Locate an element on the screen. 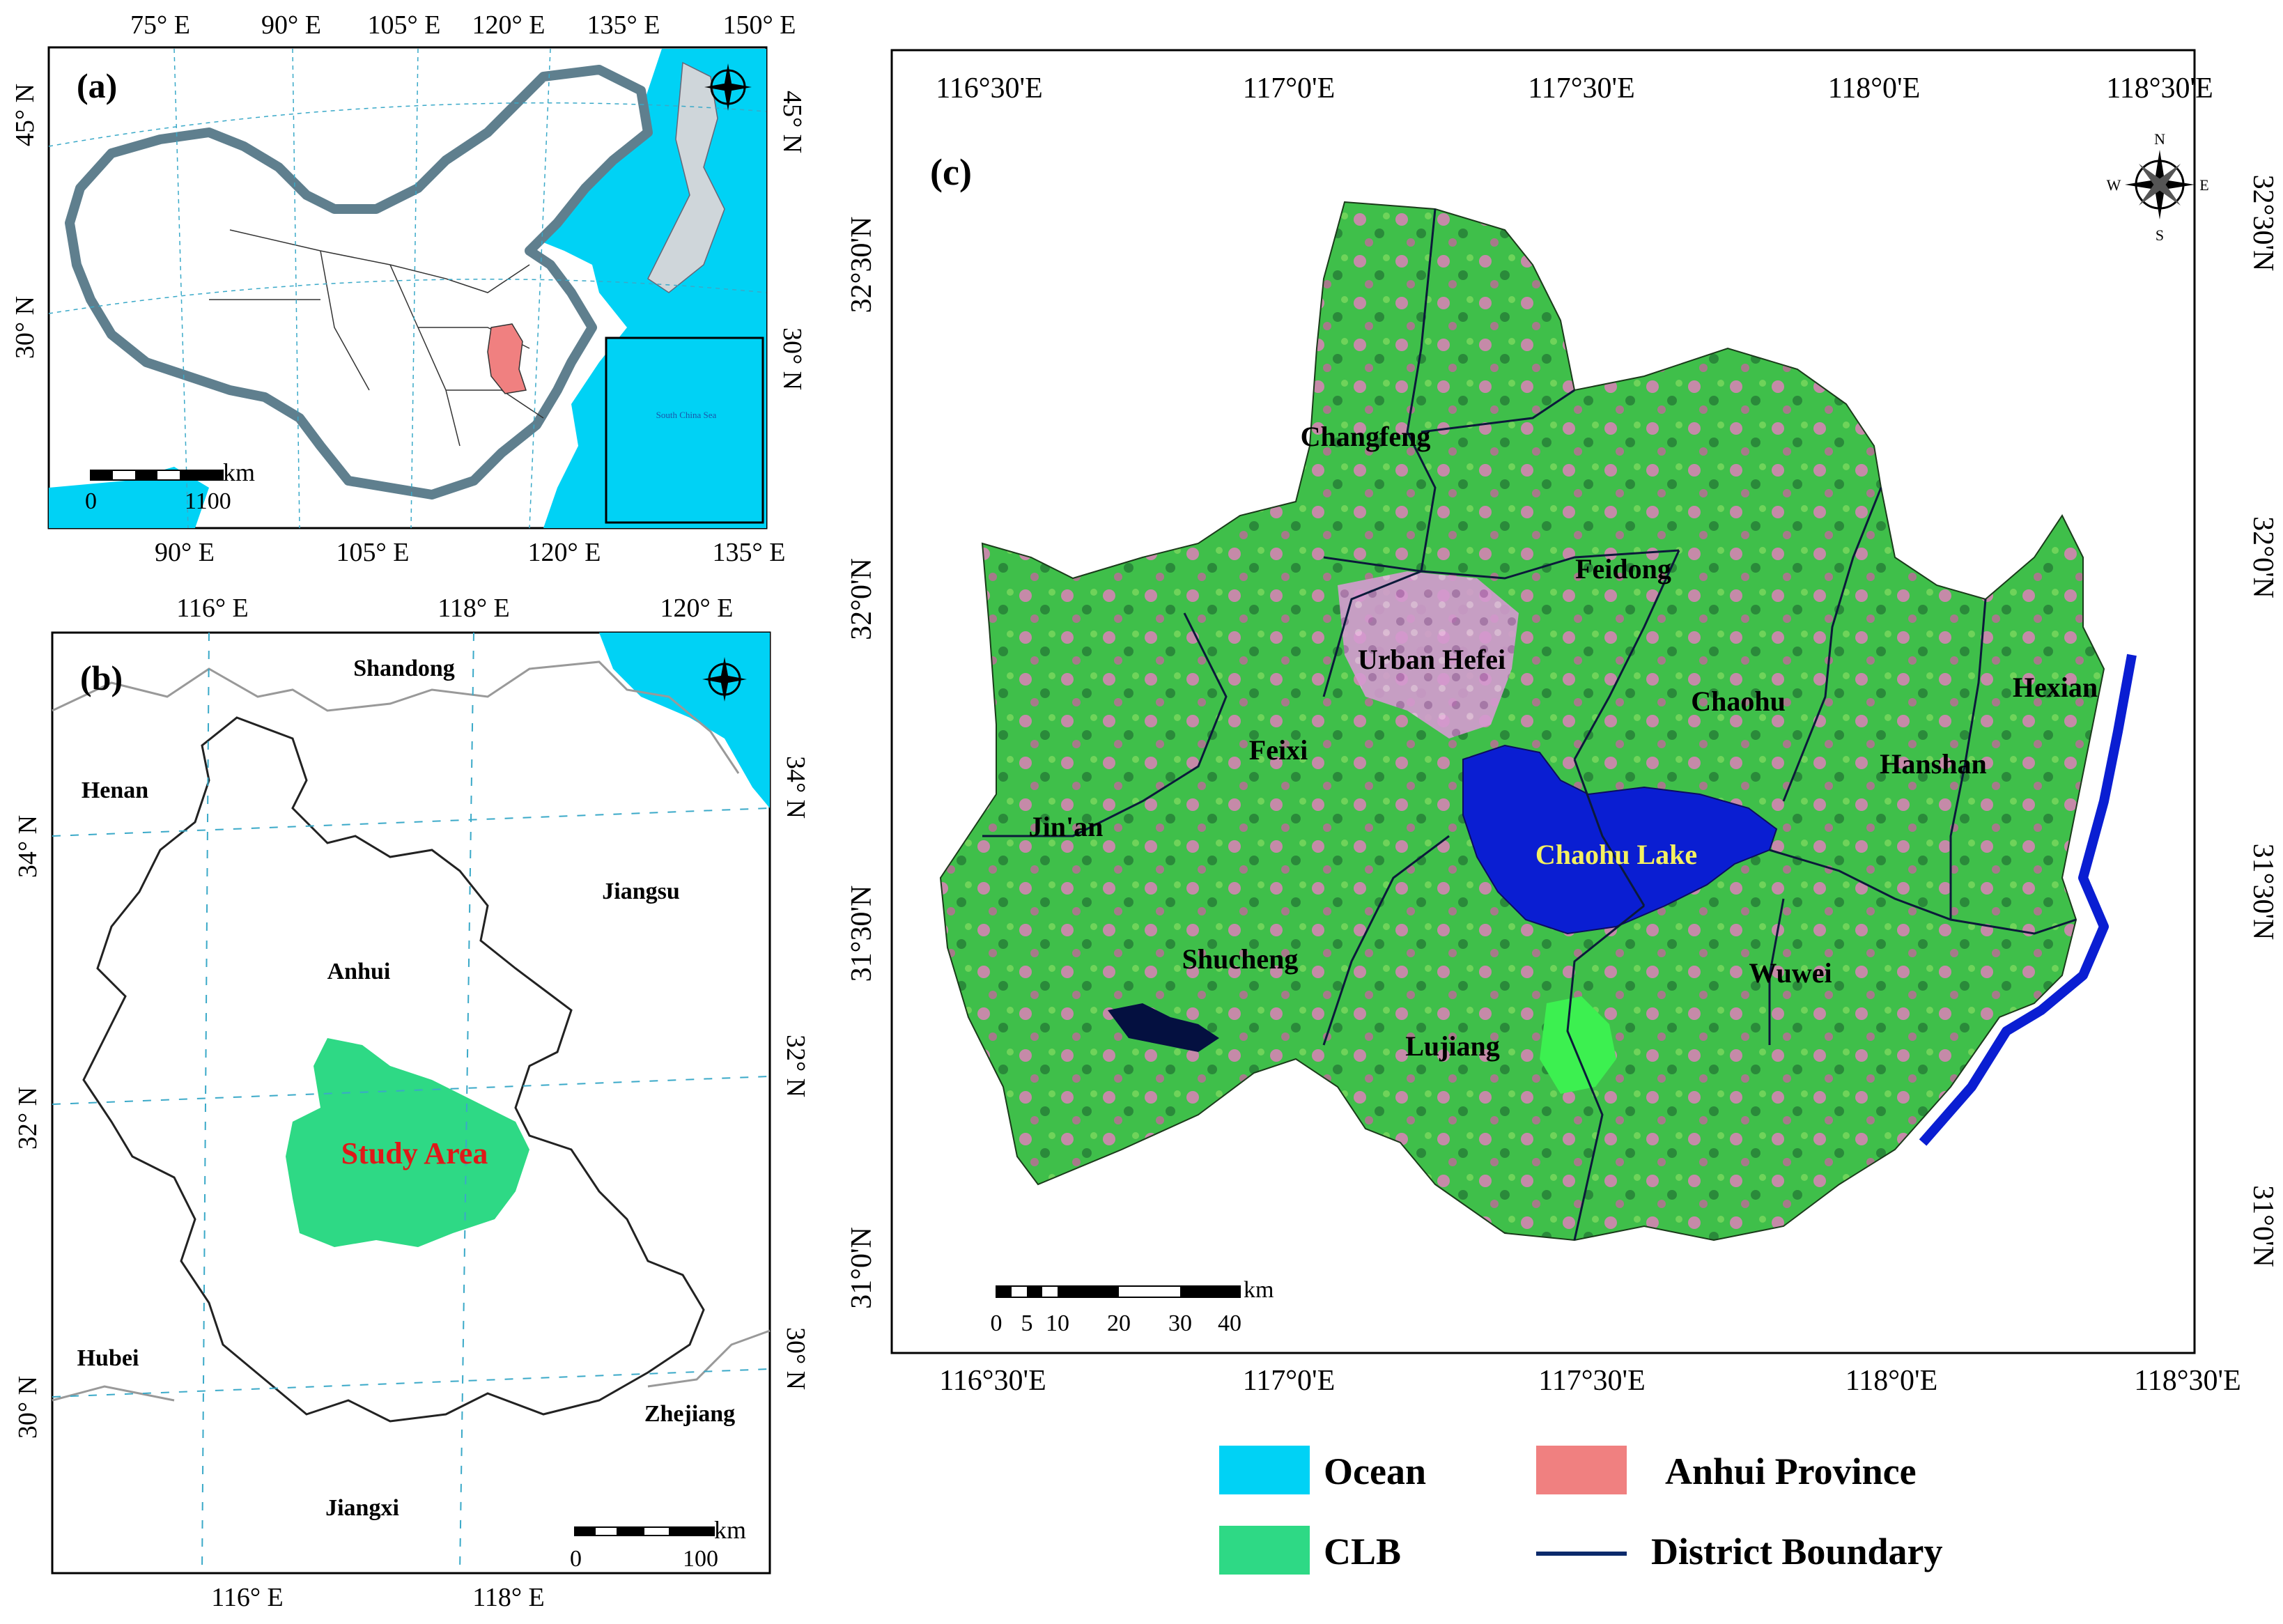  panel-c-left-tick: 31°0'N is located at coordinates (862, 1268).